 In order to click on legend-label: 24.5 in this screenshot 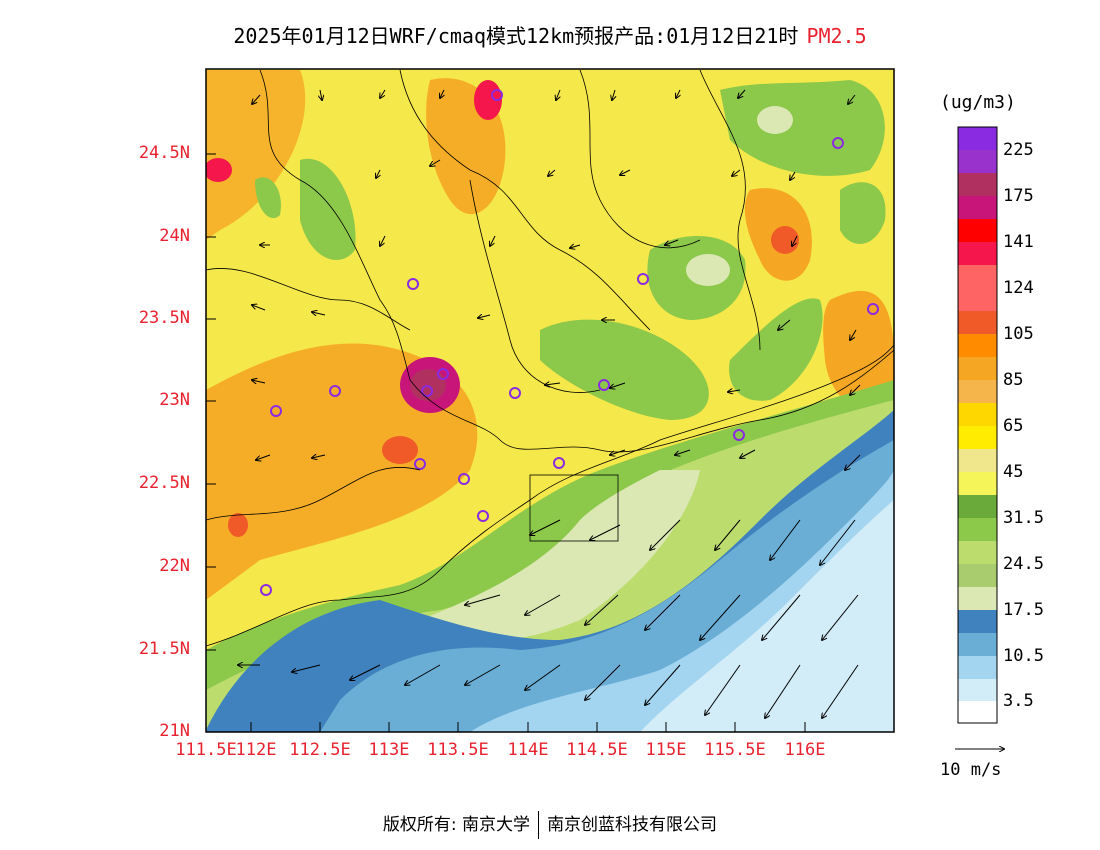, I will do `click(1023, 564)`.